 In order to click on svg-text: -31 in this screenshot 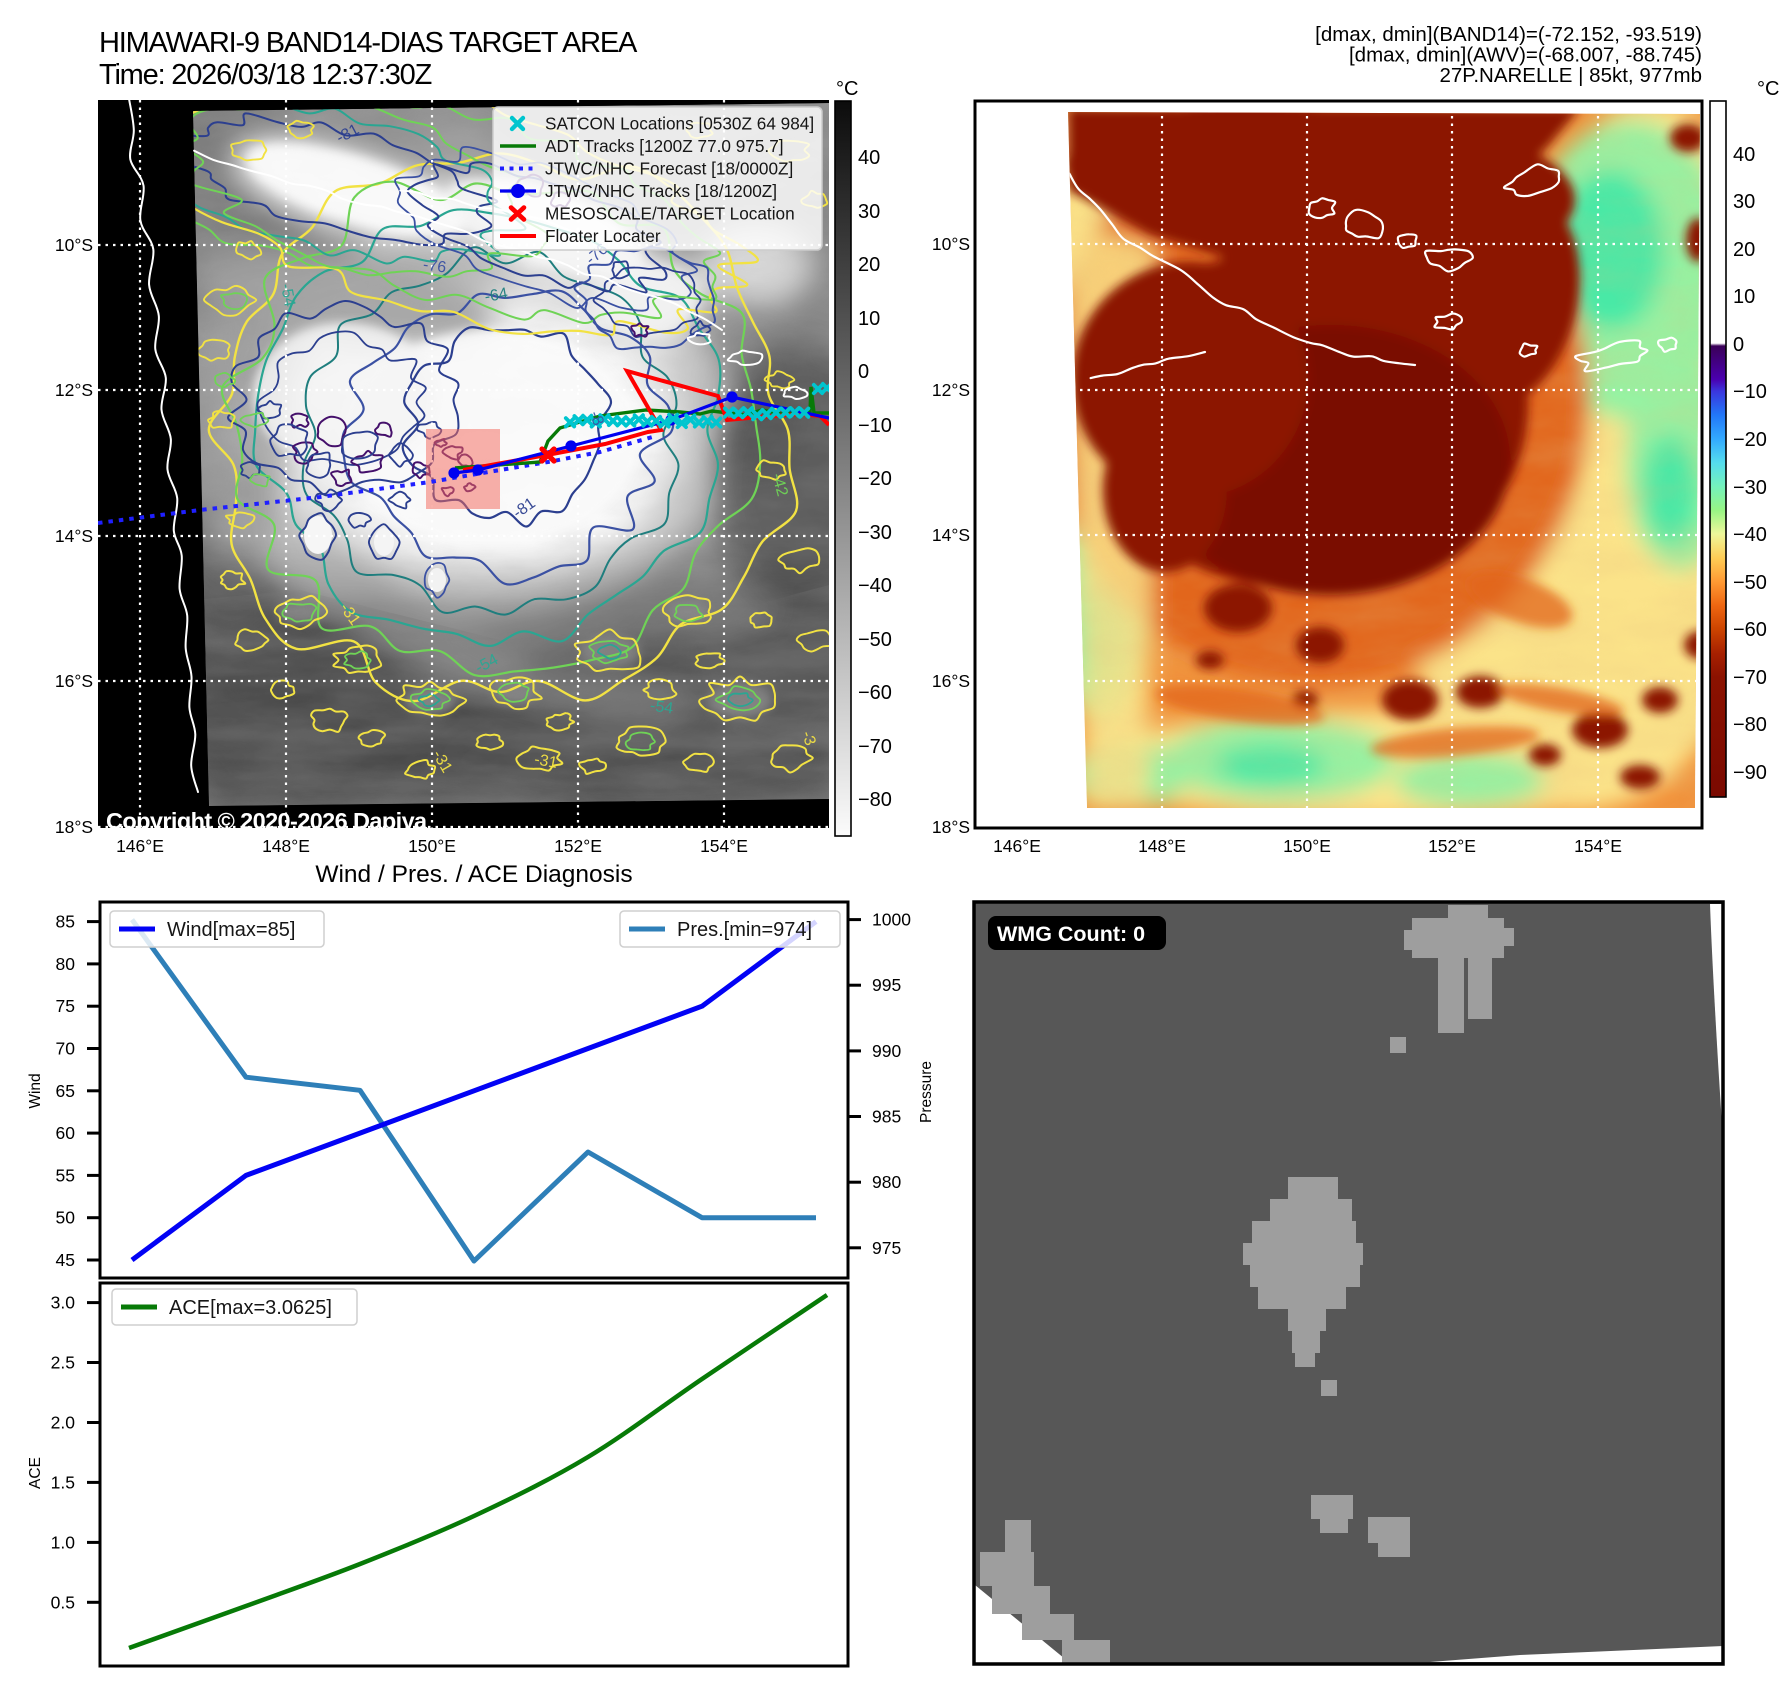, I will do `click(546, 761)`.